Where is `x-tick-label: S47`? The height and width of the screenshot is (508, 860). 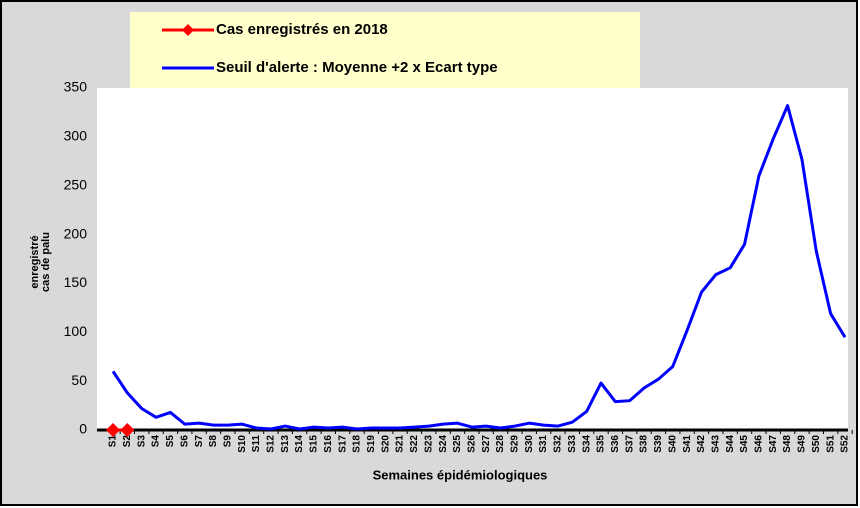
x-tick-label: S47 is located at coordinates (773, 444).